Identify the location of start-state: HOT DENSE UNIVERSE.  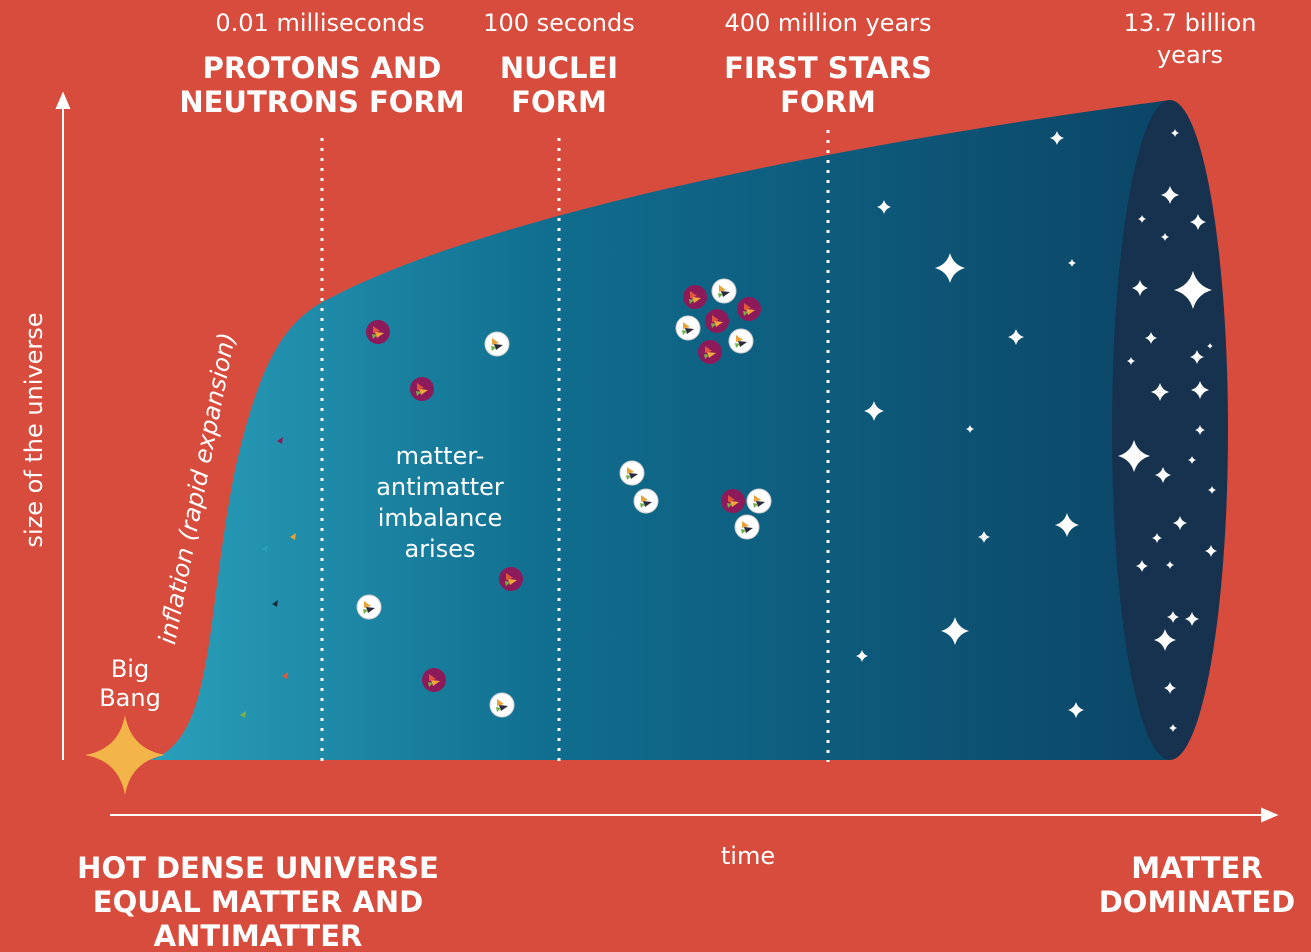
(258, 868).